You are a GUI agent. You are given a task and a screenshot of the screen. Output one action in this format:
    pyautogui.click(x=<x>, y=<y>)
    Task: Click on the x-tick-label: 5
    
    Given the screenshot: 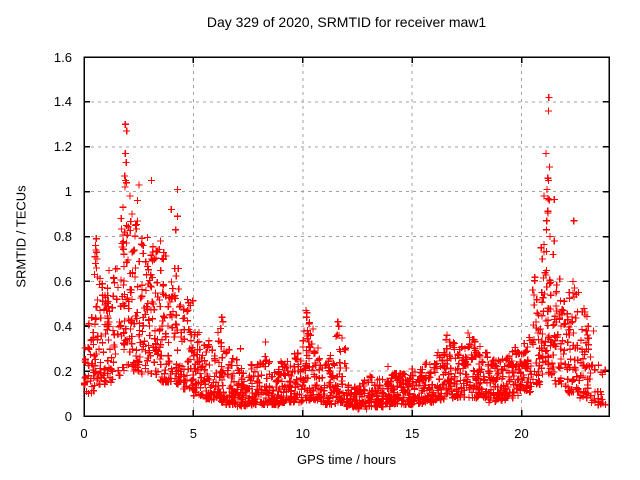 What is the action you would take?
    pyautogui.click(x=193, y=433)
    